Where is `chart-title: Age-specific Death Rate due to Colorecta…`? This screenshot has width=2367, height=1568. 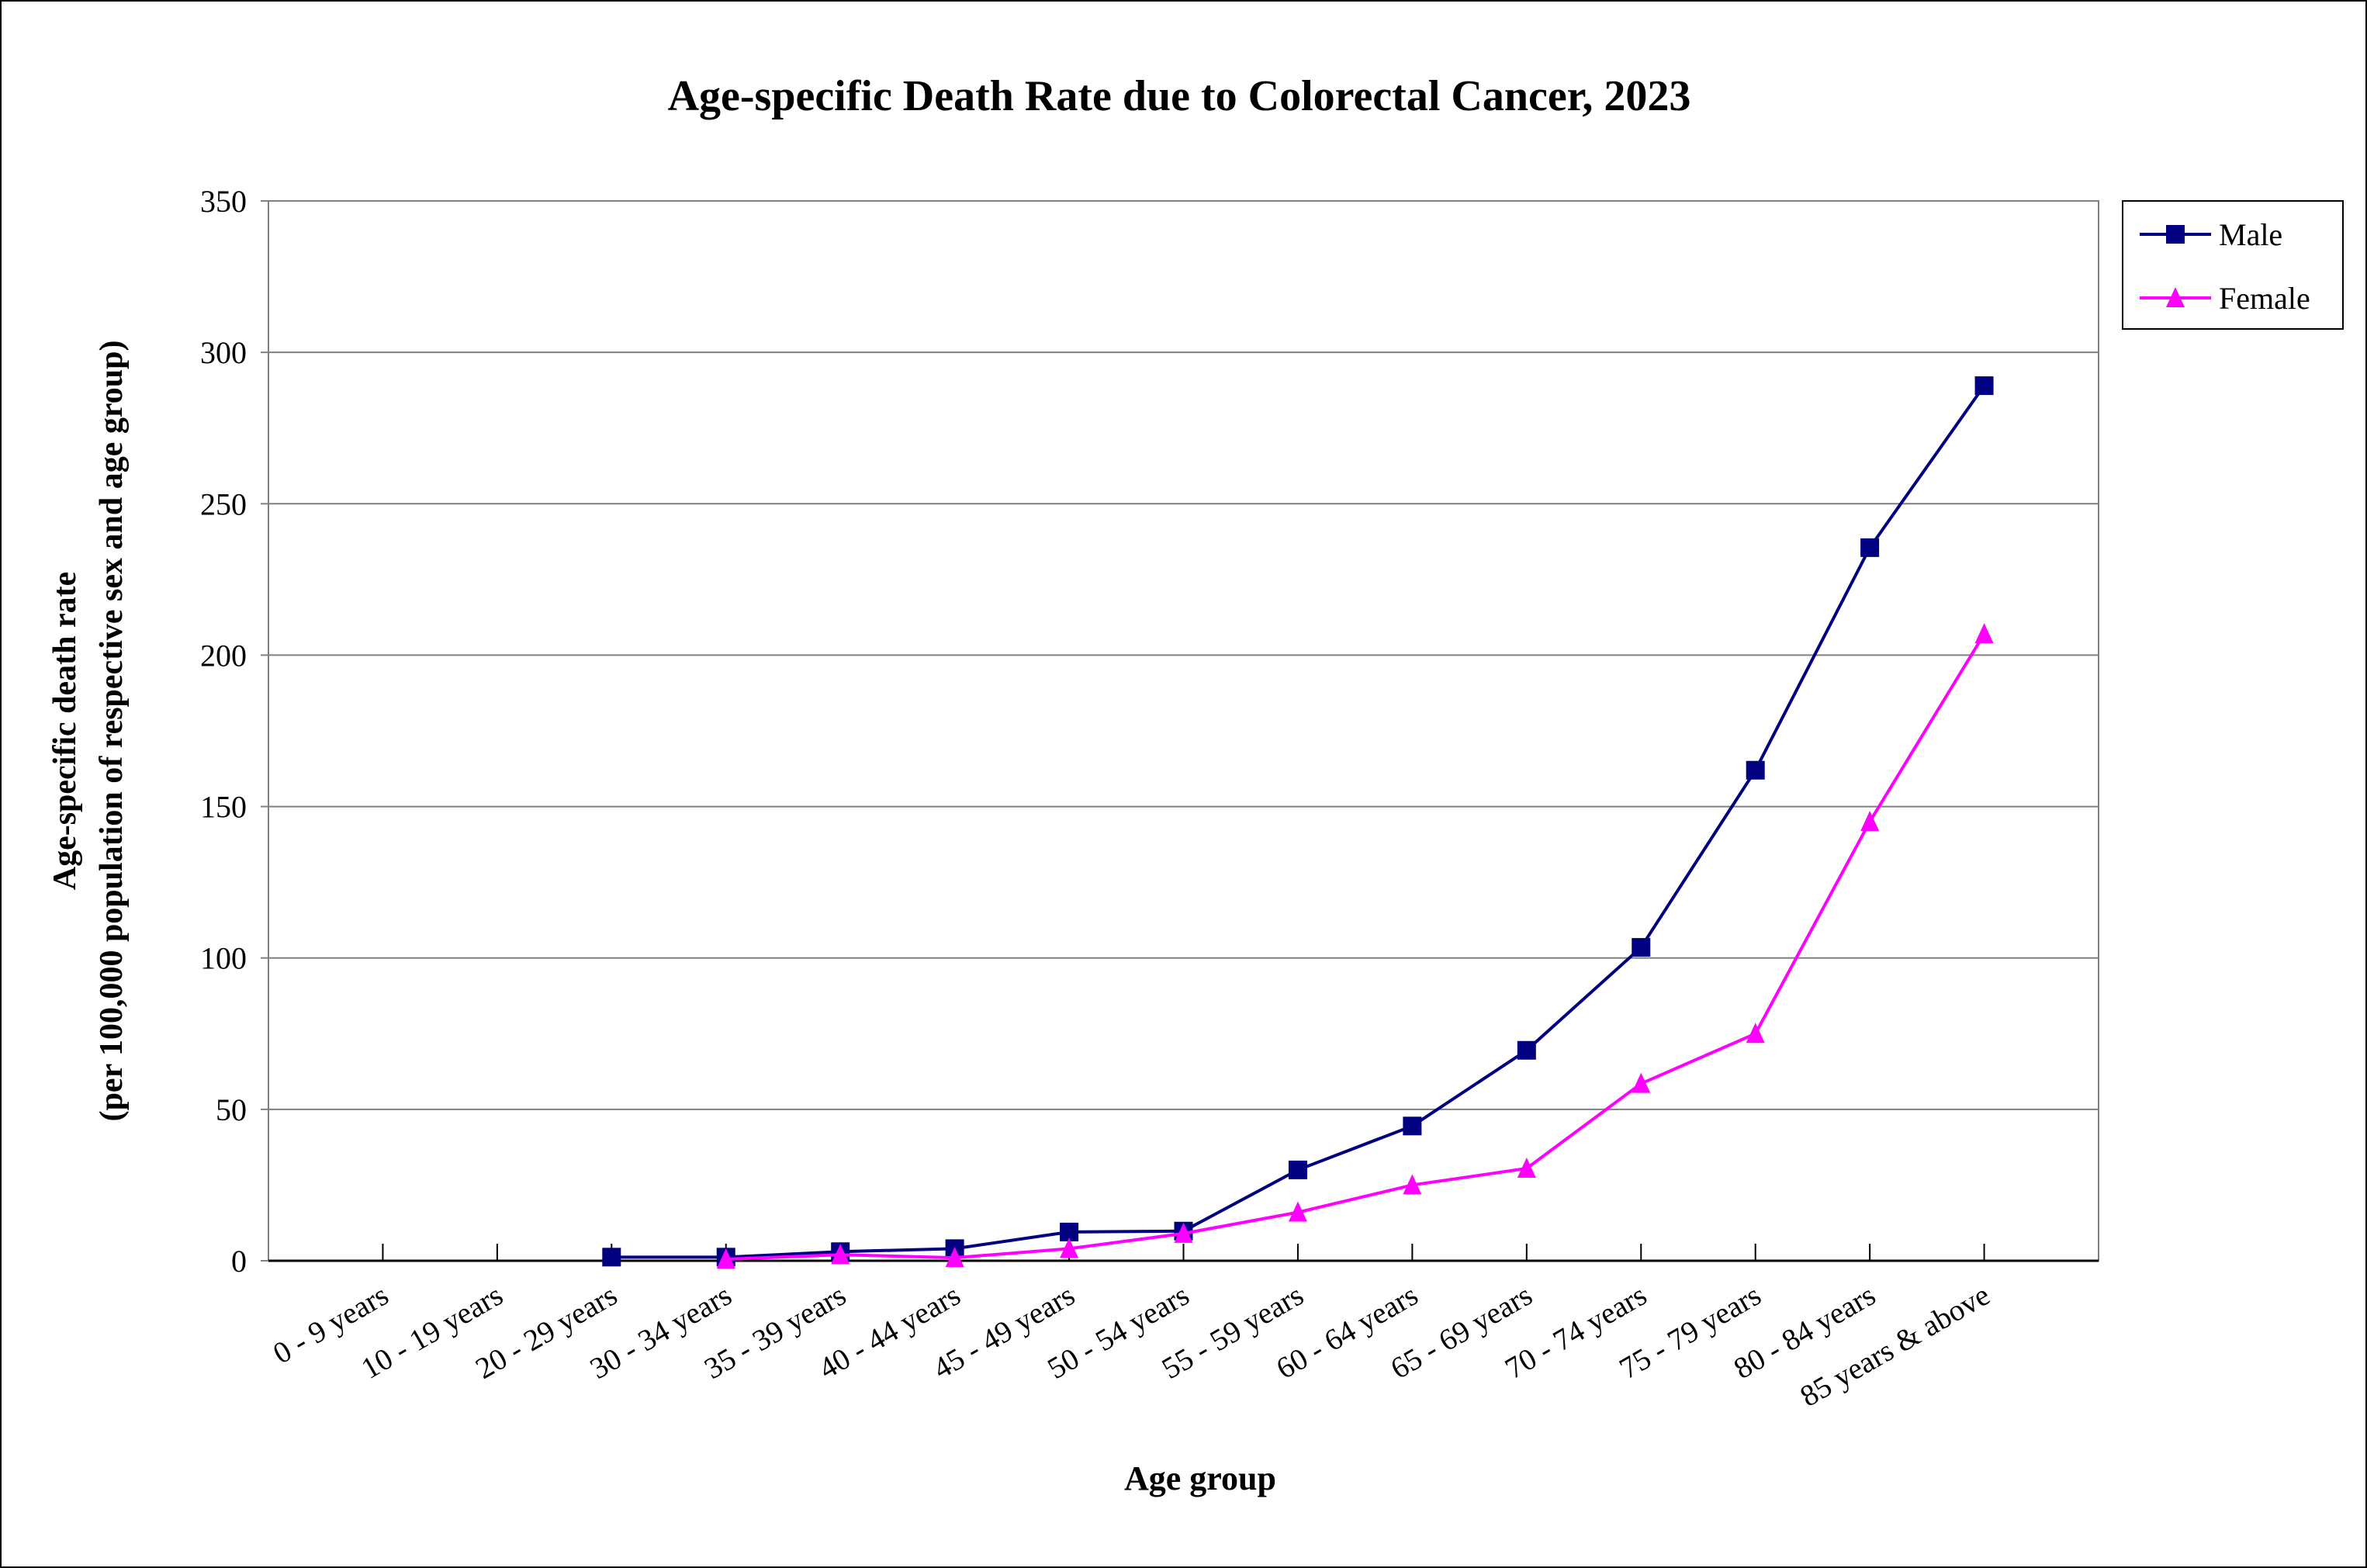 chart-title: Age-specific Death Rate due to Colorecta… is located at coordinates (1179, 96).